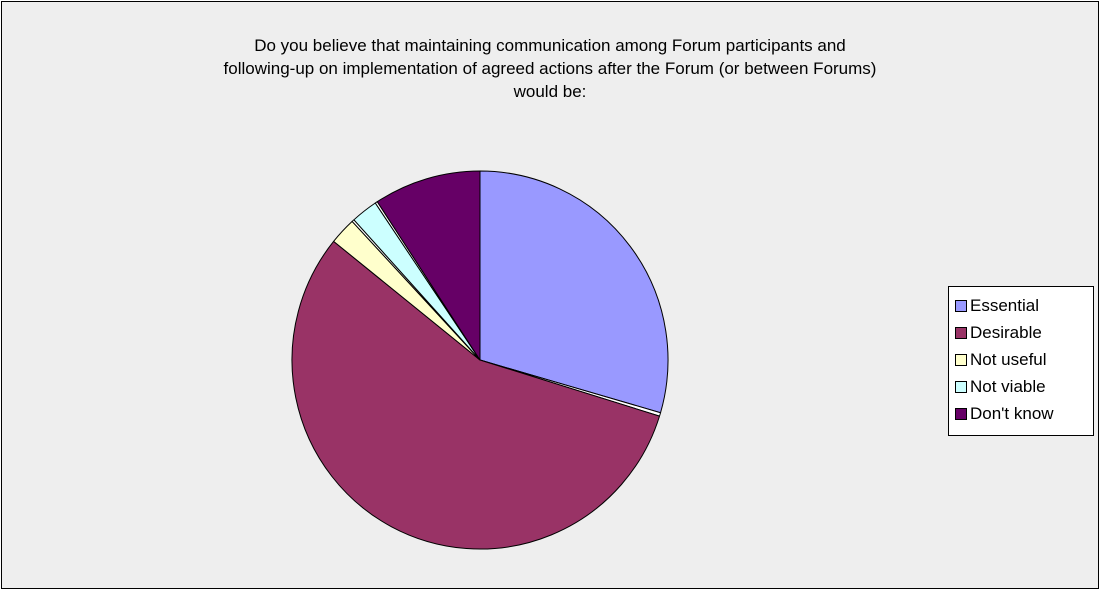 The image size is (1102, 591). I want to click on legend-item-not-viable: Not viable, so click(1024, 386).